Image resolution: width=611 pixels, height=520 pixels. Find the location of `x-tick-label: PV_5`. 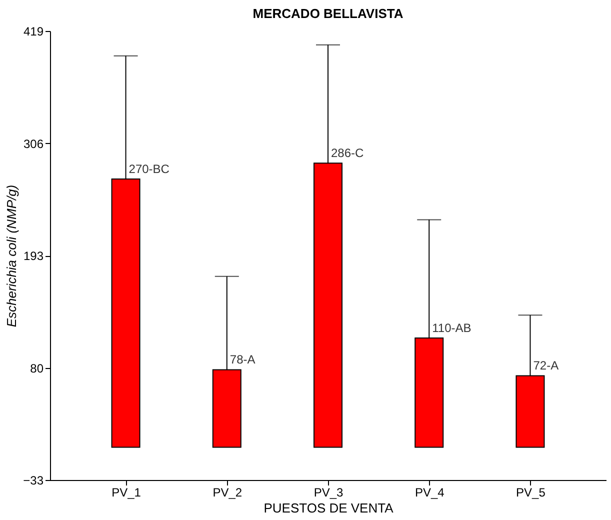

x-tick-label: PV_5 is located at coordinates (531, 493).